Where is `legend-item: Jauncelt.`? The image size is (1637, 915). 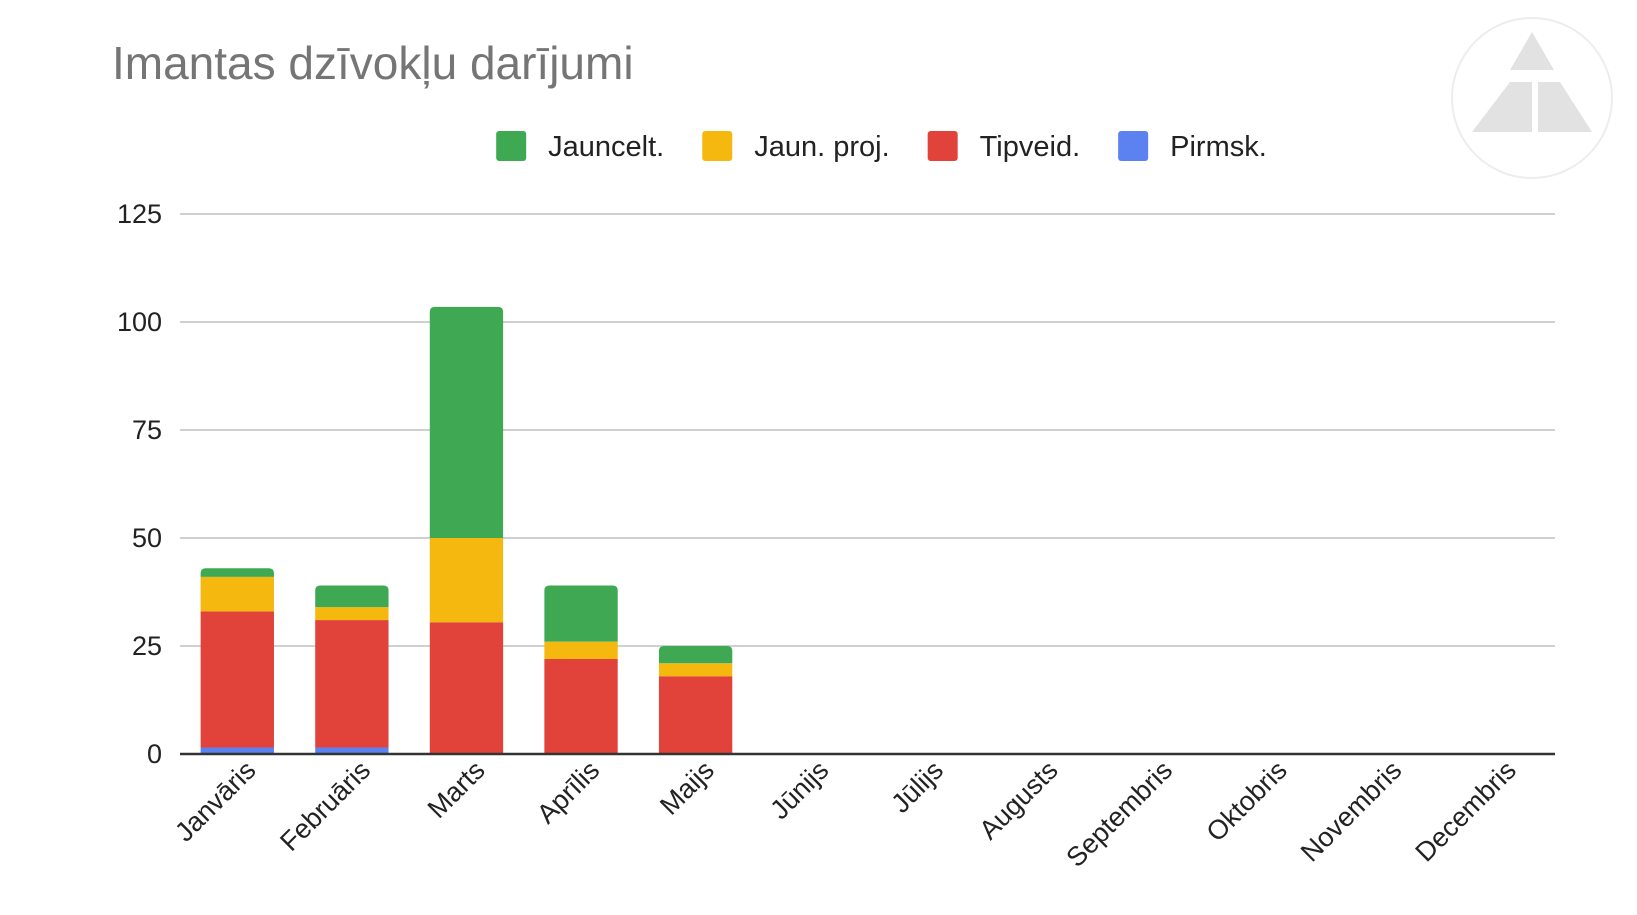
legend-item: Jauncelt. is located at coordinates (580, 147).